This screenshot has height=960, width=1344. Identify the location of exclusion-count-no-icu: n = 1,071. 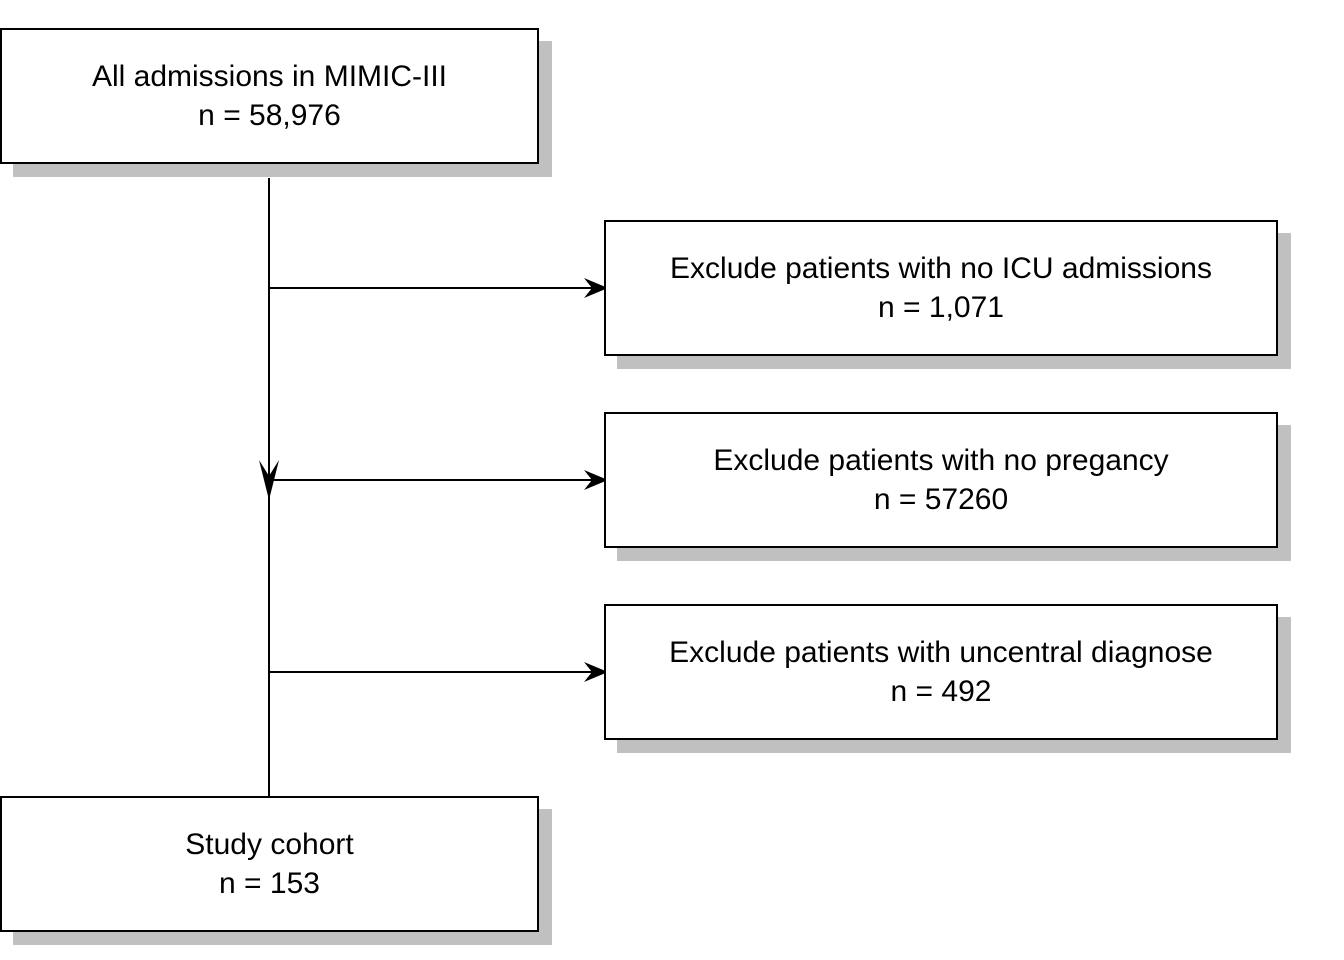
(941, 307).